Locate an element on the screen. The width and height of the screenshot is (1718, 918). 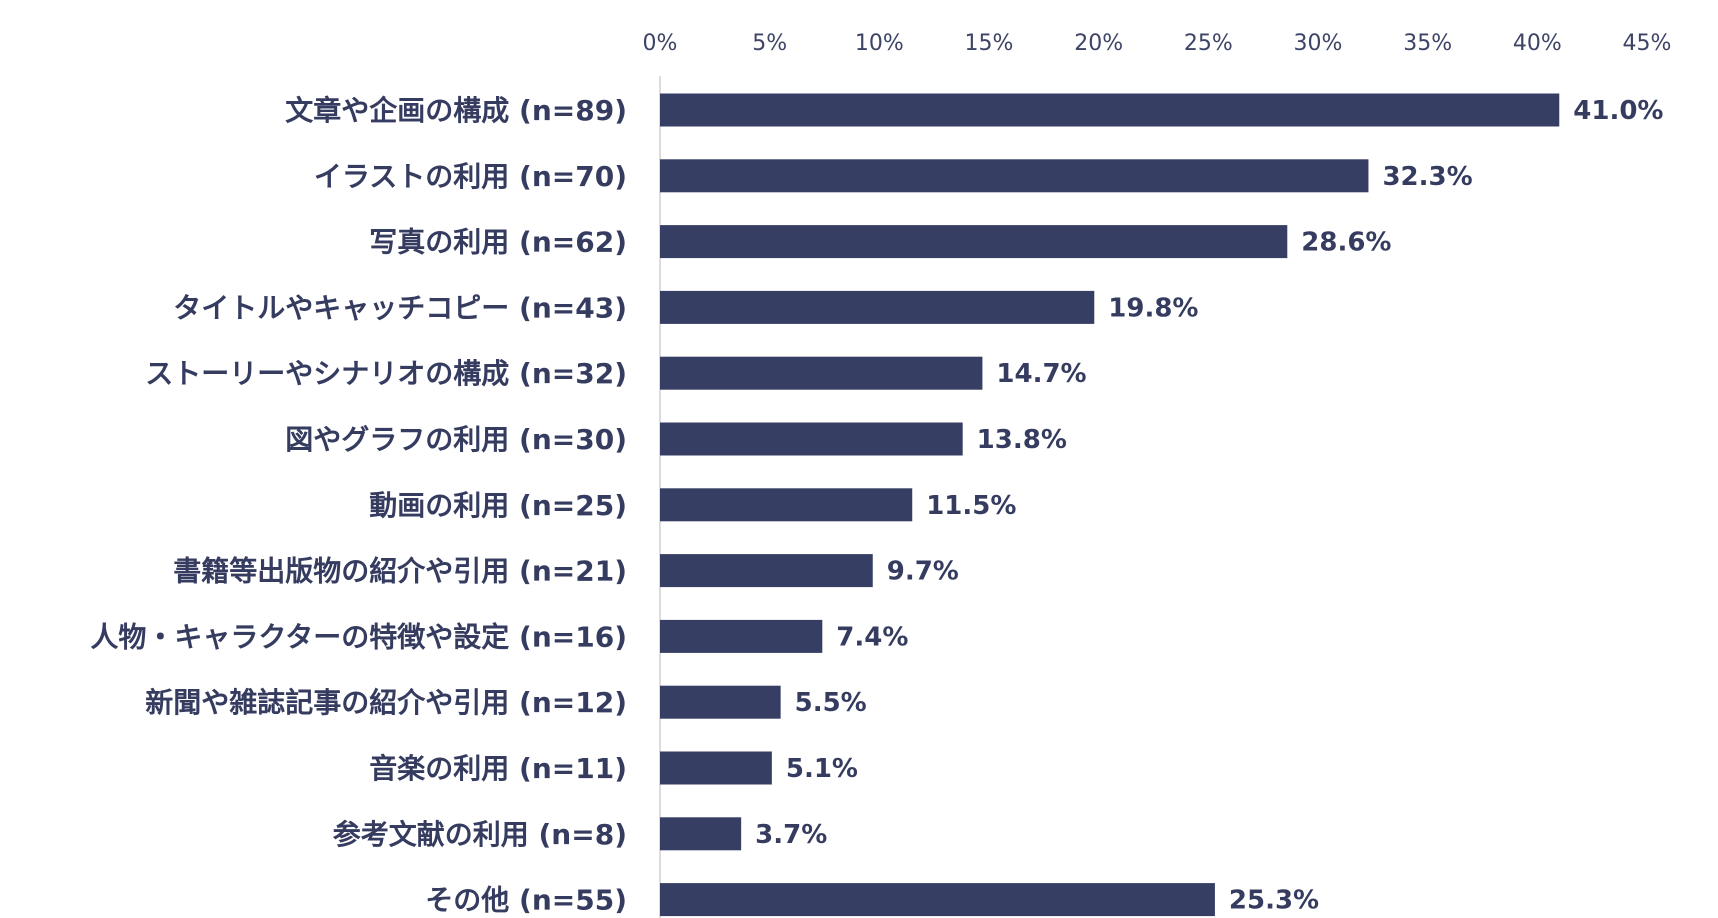
x-tick-label: 45% is located at coordinates (1647, 43).